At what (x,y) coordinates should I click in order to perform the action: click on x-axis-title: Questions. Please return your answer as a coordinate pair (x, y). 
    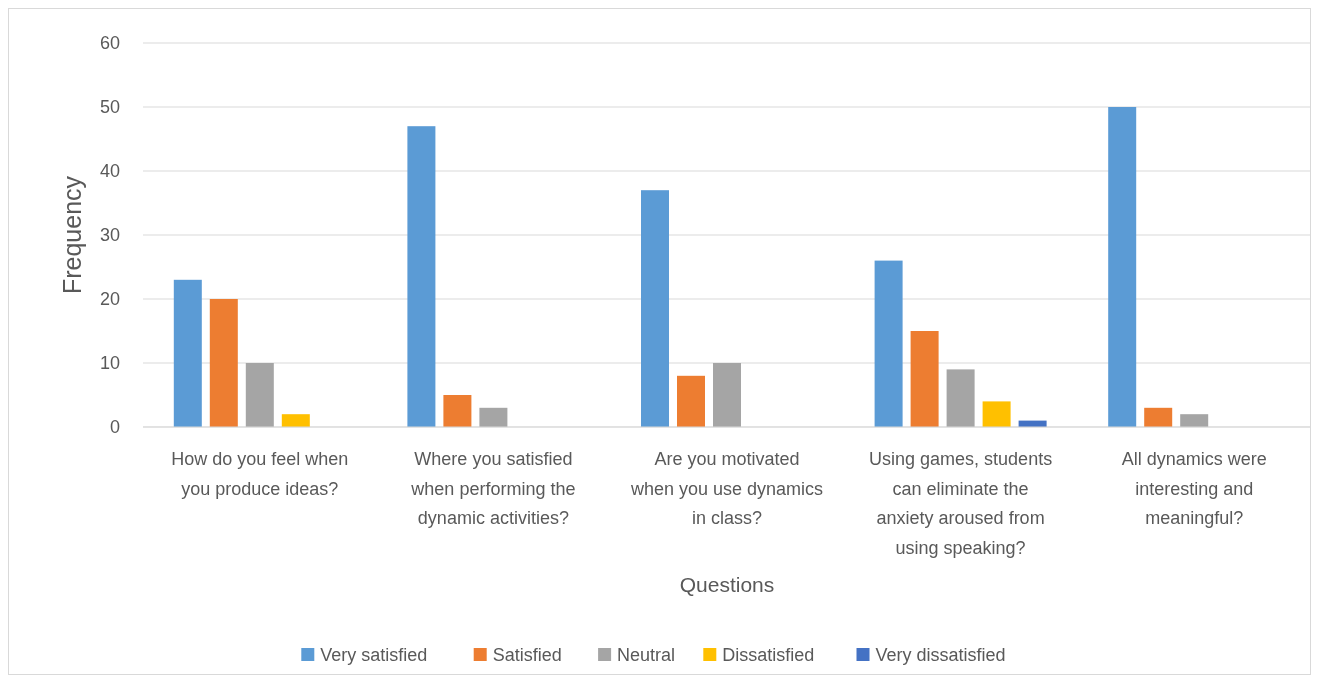
    Looking at the image, I should click on (727, 584).